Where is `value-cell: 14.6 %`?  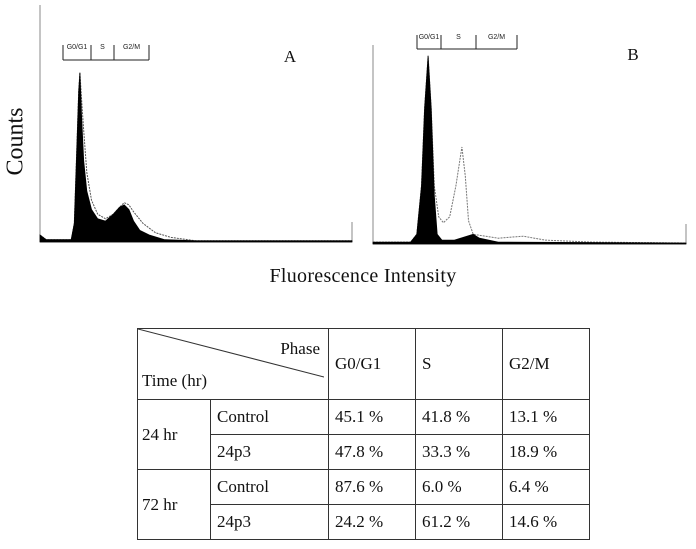 value-cell: 14.6 % is located at coordinates (546, 522).